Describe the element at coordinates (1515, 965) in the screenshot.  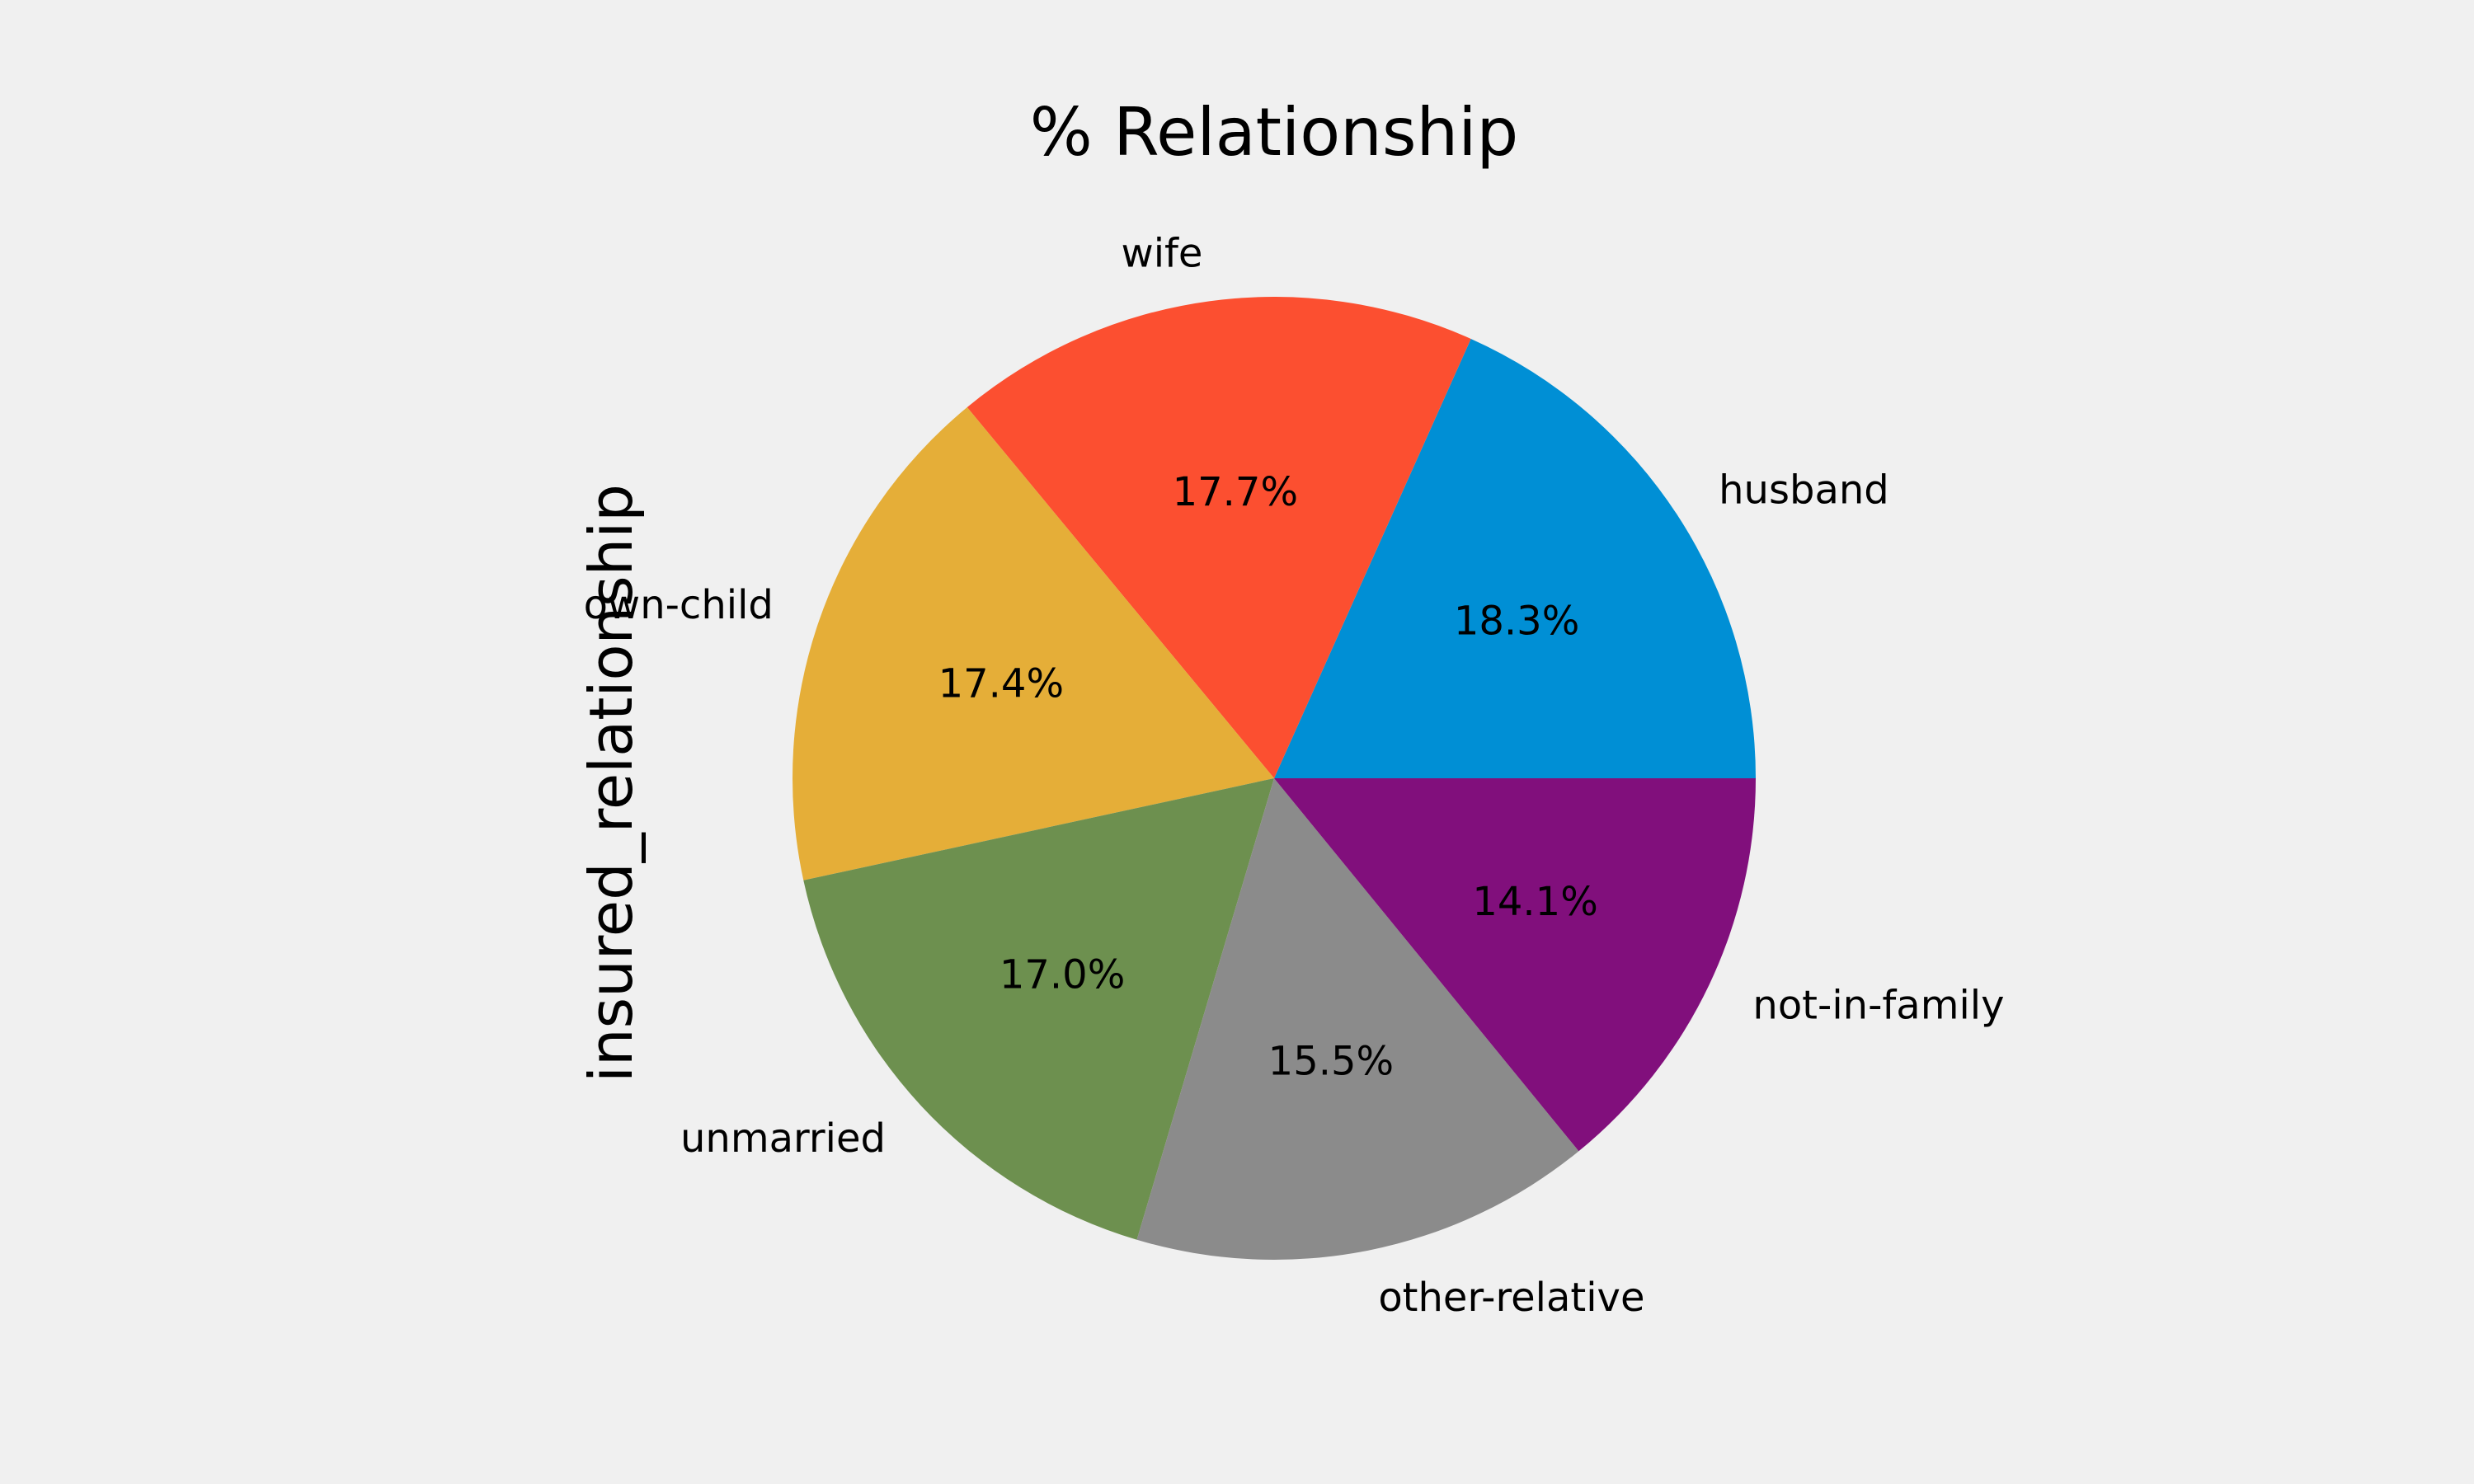
I see `pie-slice-not-in-family` at that location.